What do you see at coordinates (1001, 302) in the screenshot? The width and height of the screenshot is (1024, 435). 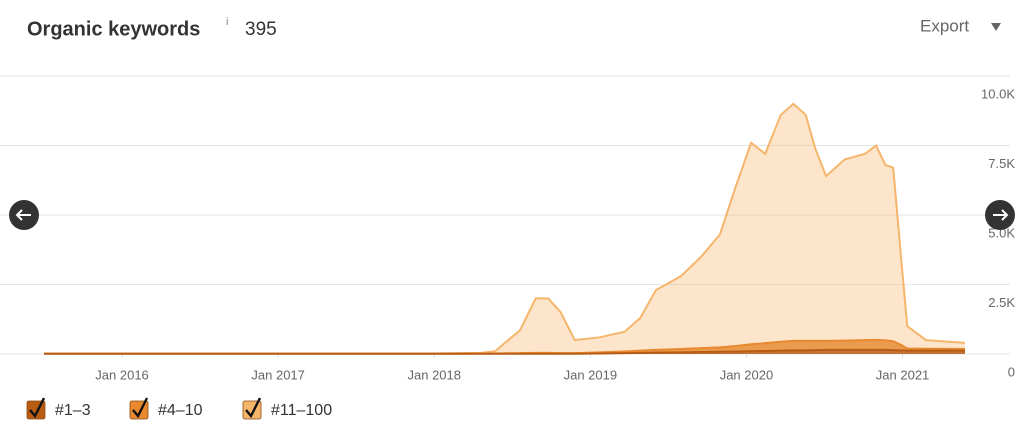 I see `y-tick-label: 2.5K` at bounding box center [1001, 302].